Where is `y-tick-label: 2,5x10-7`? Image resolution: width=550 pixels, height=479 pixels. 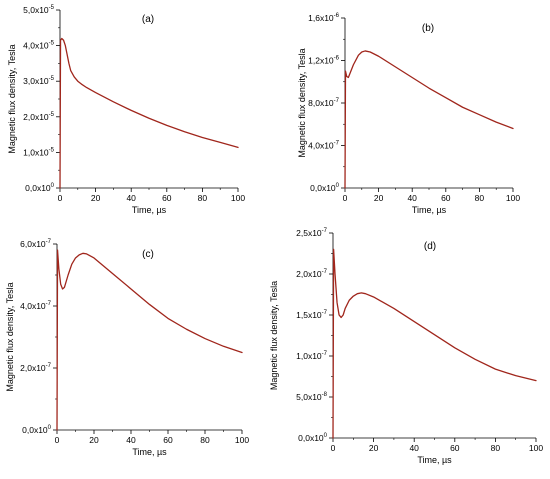 y-tick-label: 2,5x10-7 is located at coordinates (312, 233).